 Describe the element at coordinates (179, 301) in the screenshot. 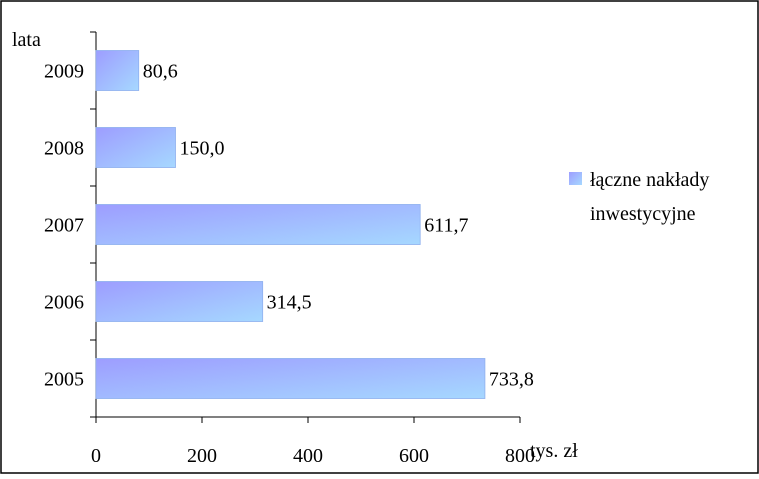

I see `bar-2006` at that location.